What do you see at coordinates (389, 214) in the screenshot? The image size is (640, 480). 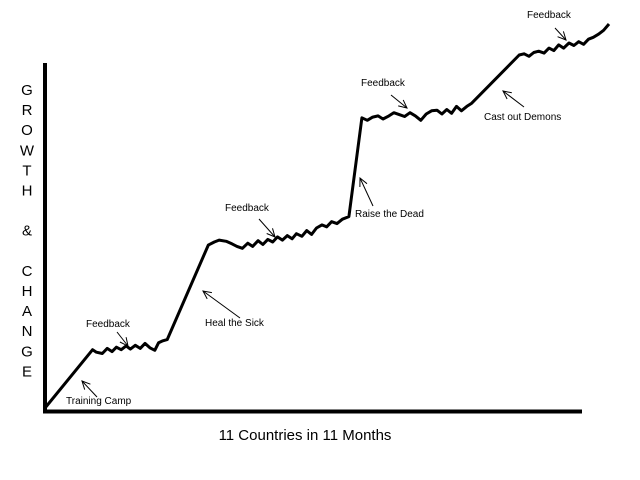 I see `annotation-label: Raise the Dead` at bounding box center [389, 214].